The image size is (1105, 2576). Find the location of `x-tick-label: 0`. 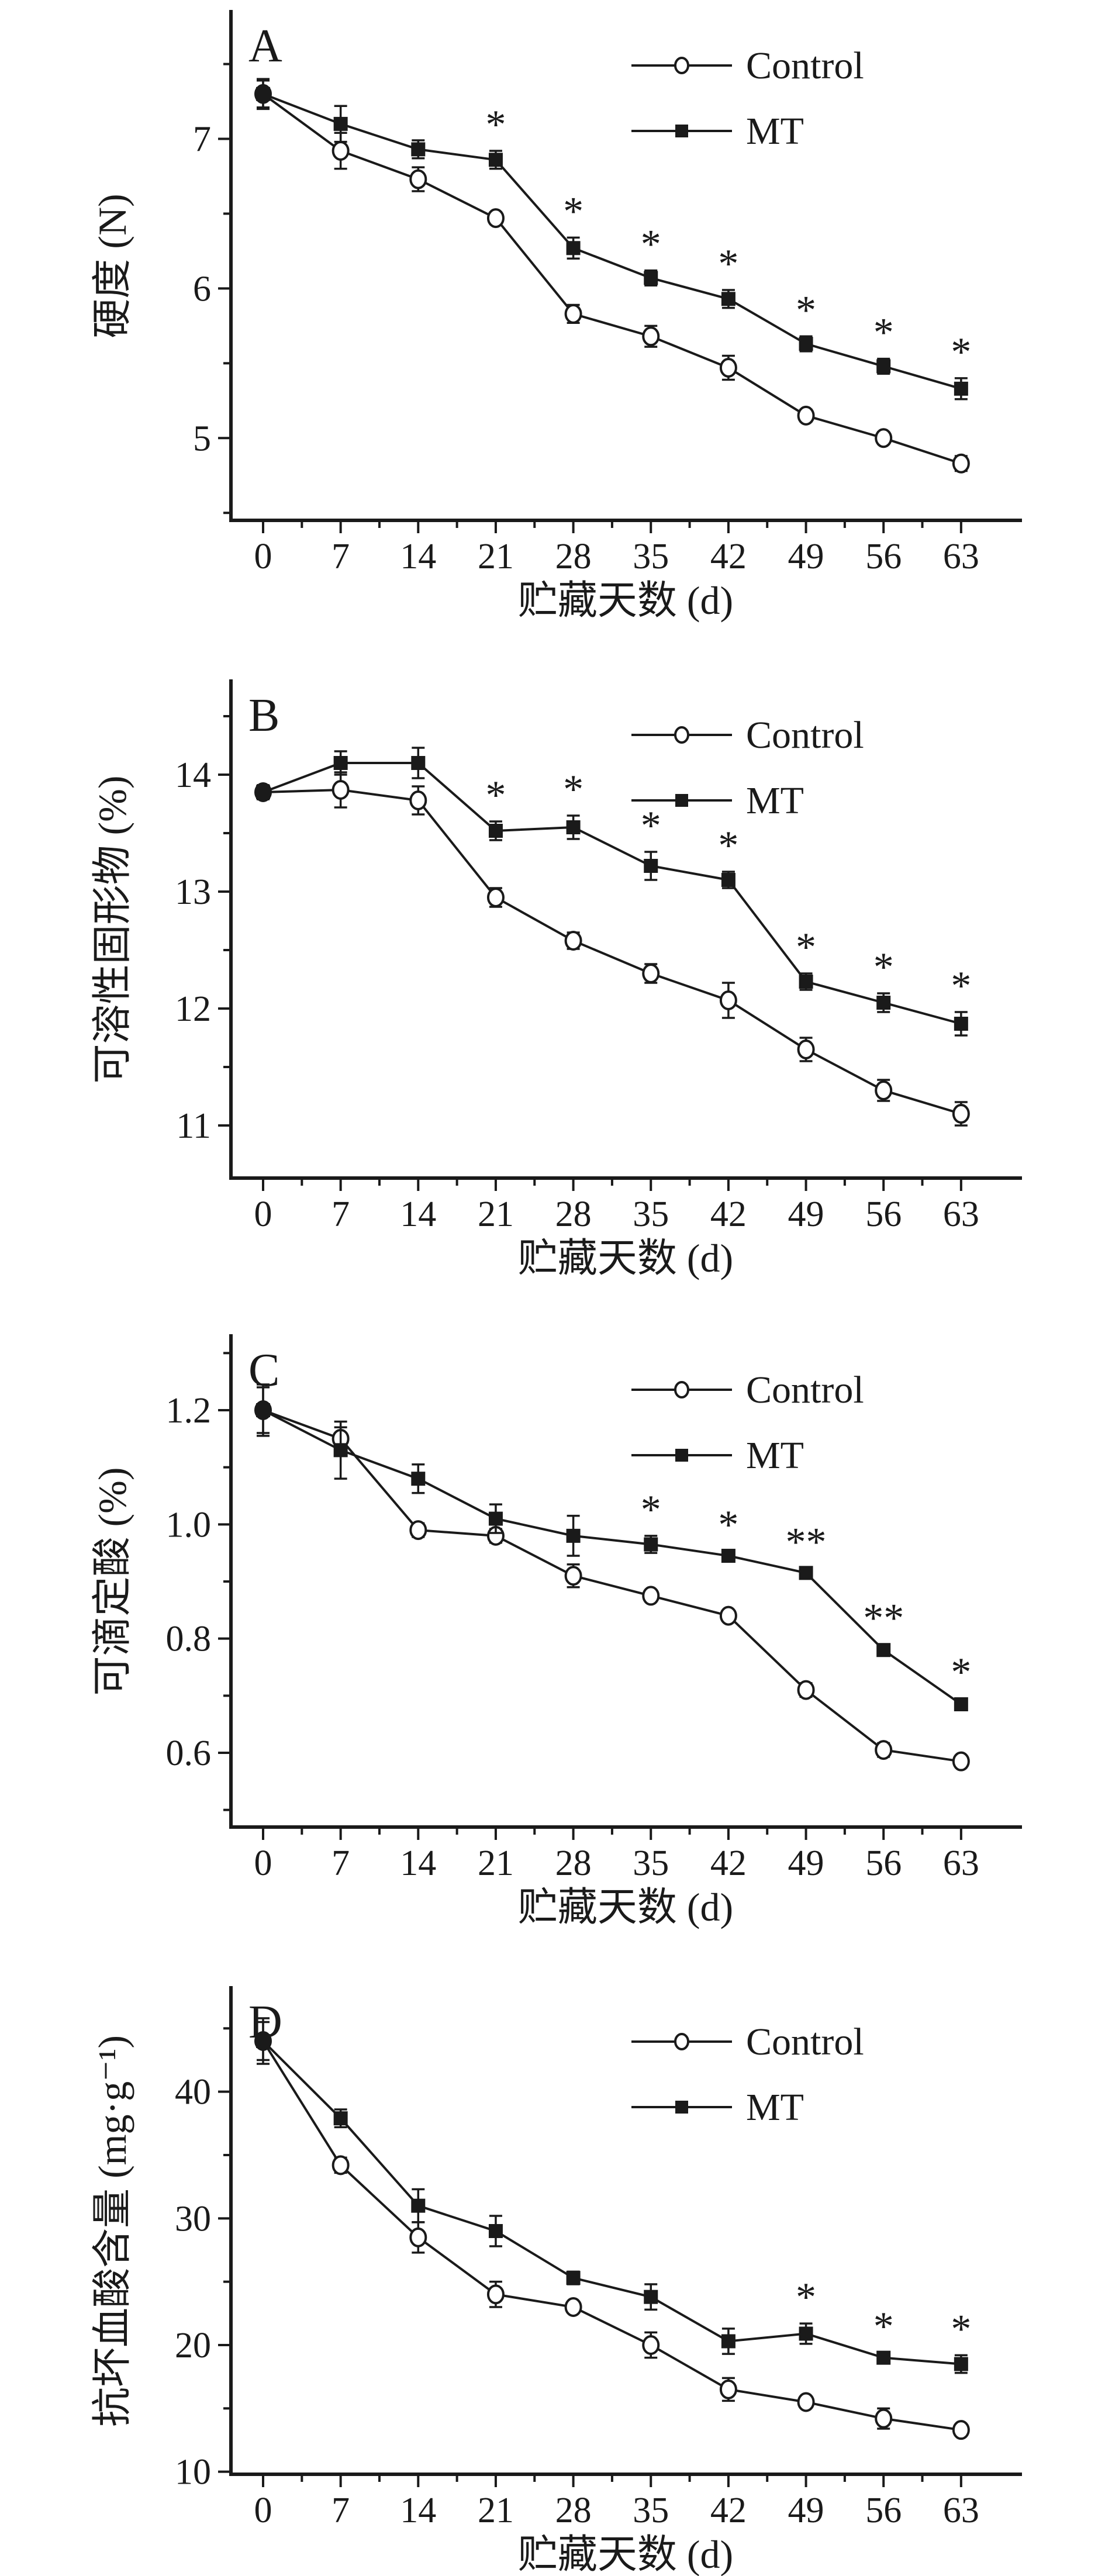

x-tick-label: 0 is located at coordinates (263, 556).